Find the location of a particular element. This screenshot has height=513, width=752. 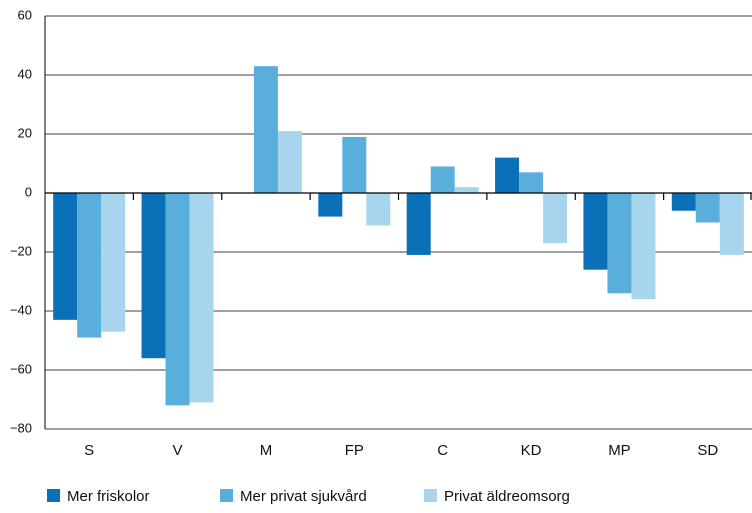

legend-label: Mer privat sjukvård is located at coordinates (303, 496).